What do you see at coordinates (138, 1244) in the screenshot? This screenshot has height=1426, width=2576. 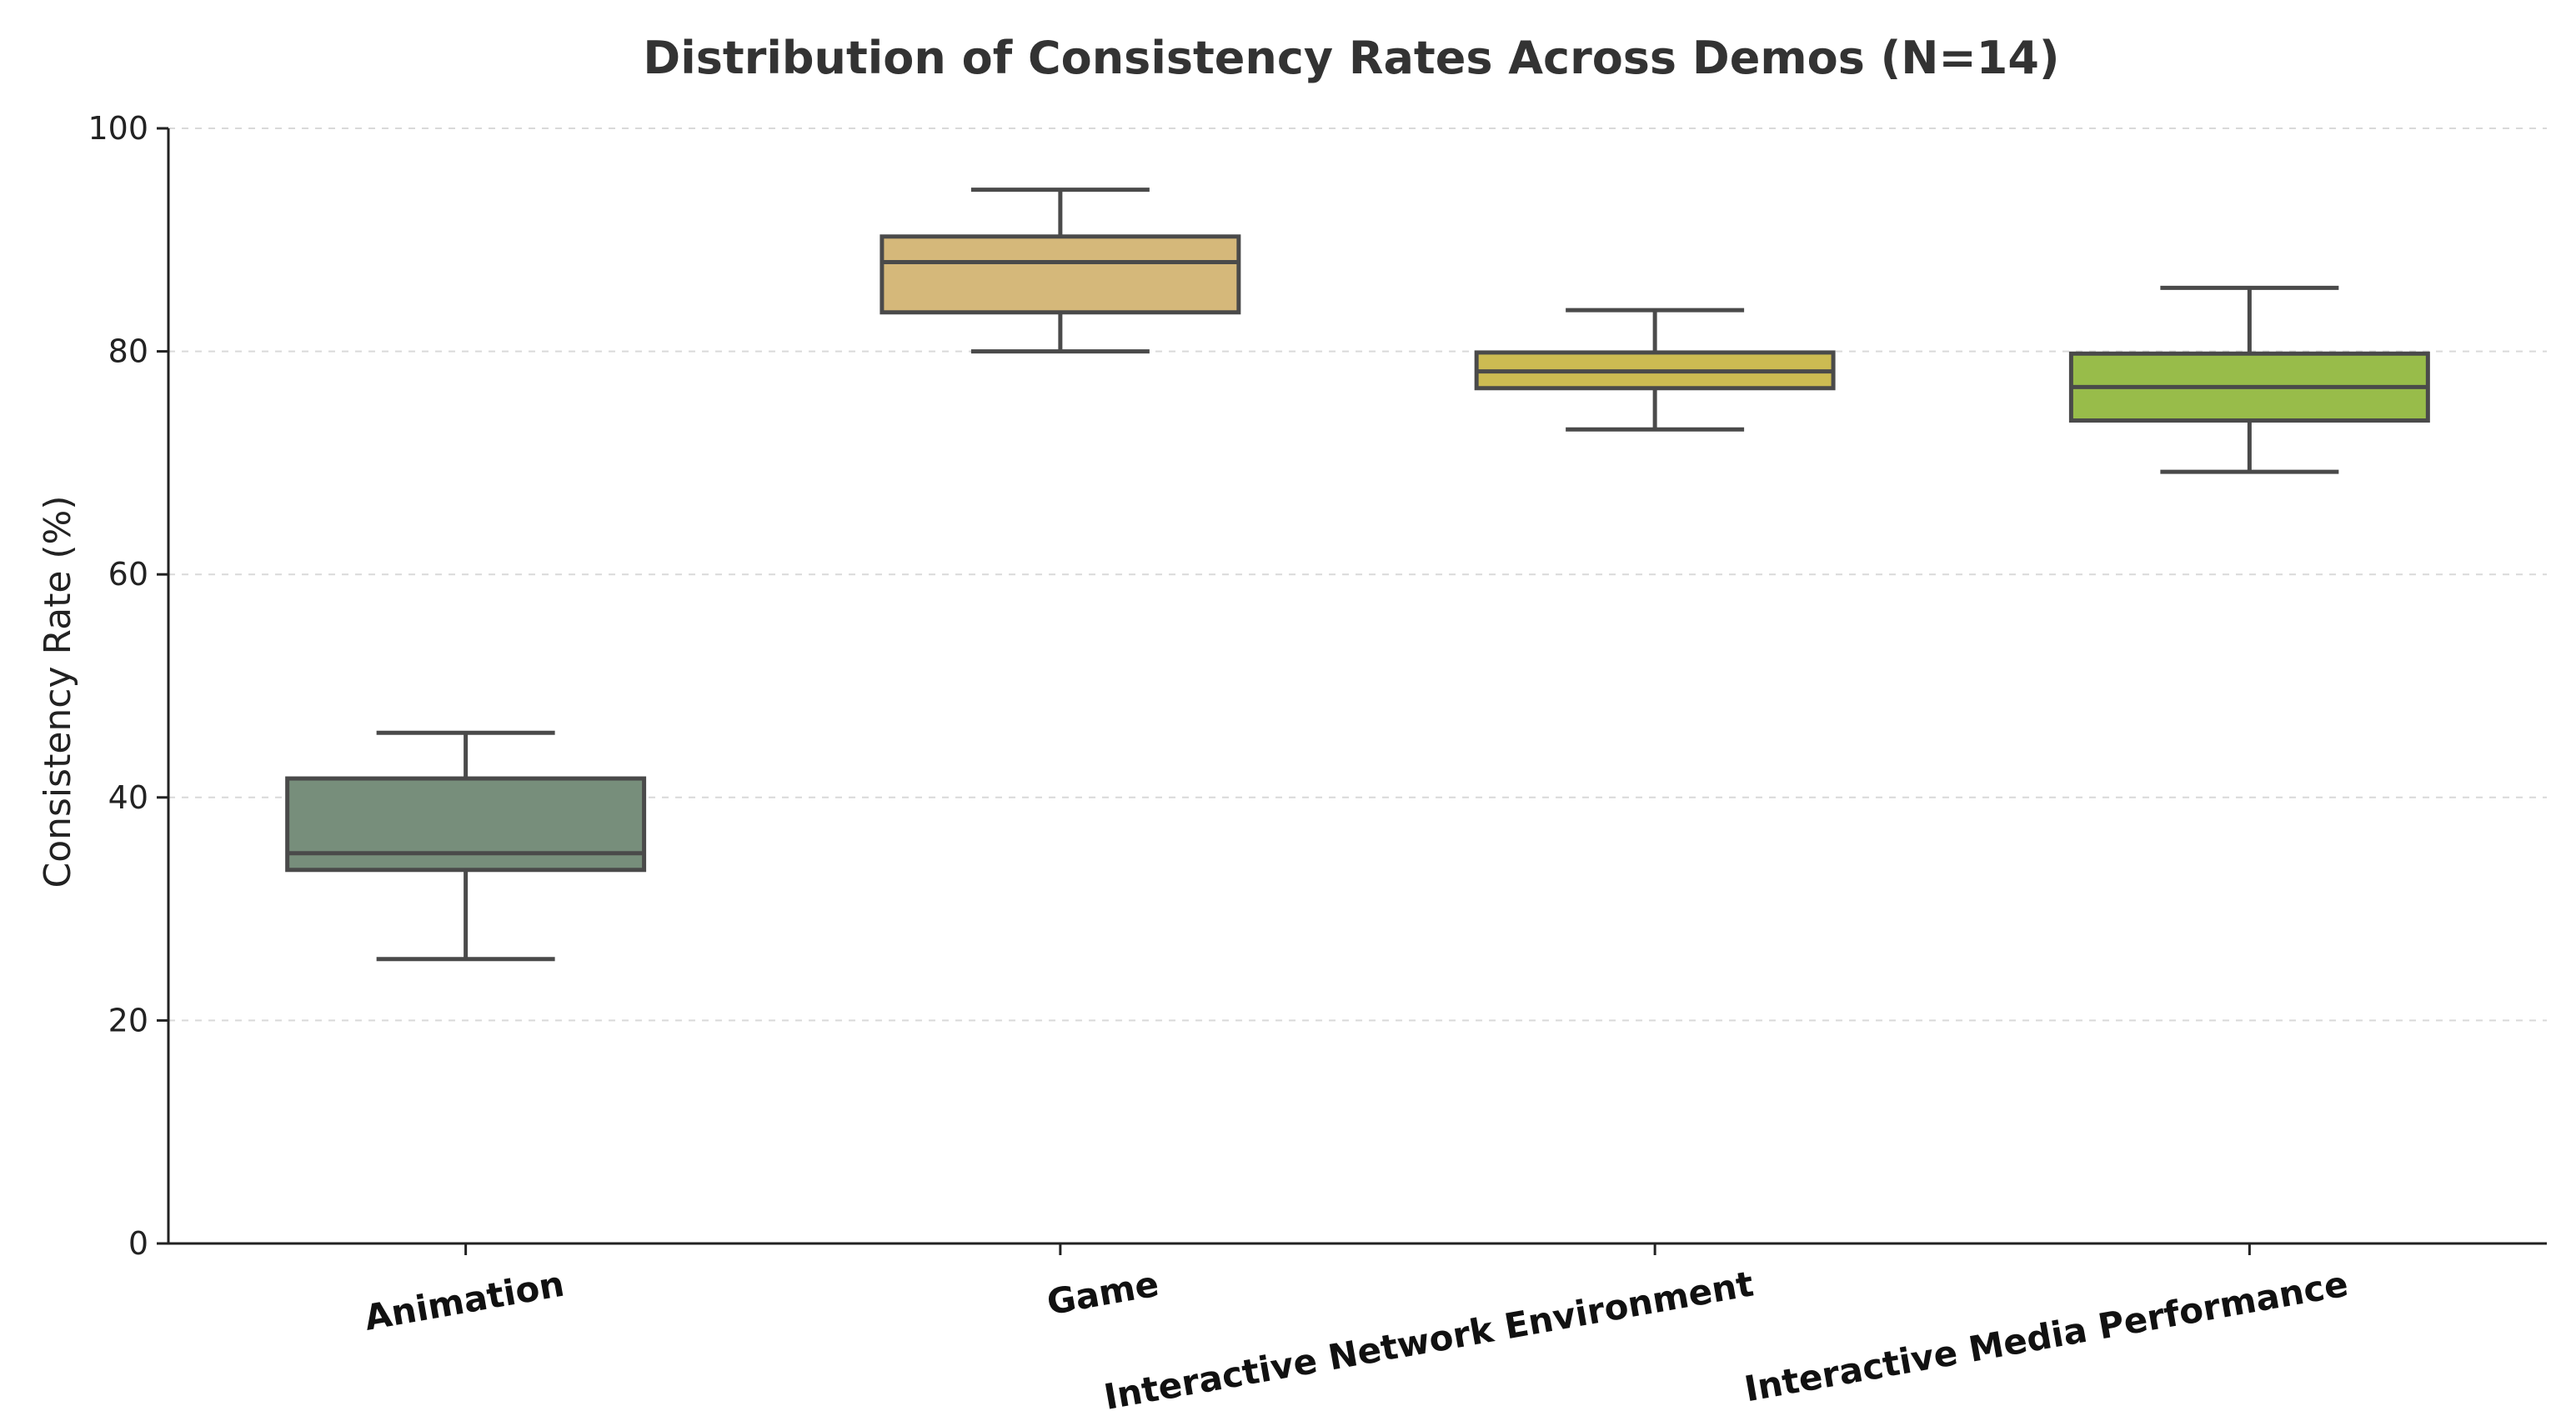 I see `y-tick-label: 0` at bounding box center [138, 1244].